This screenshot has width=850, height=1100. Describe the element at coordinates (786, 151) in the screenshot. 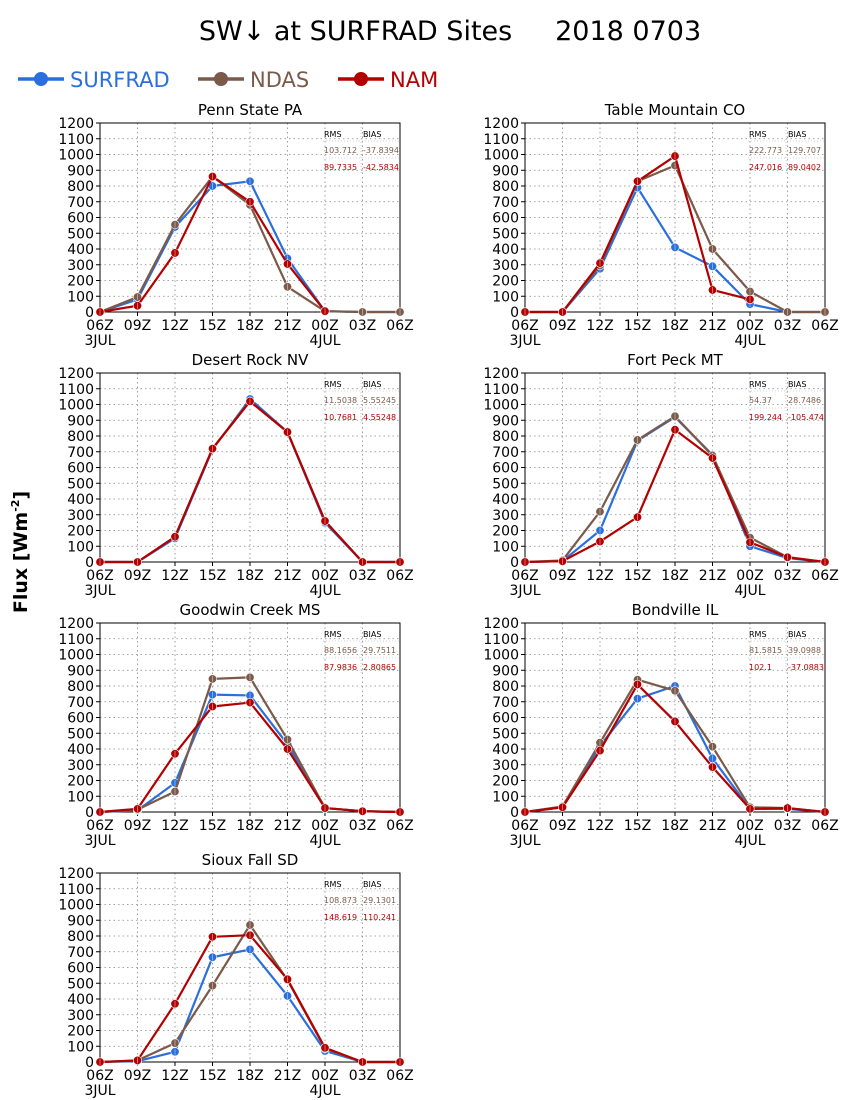

I see `stats-box: RMS BIAS 222.773 129.707 247.016 89.0402` at that location.